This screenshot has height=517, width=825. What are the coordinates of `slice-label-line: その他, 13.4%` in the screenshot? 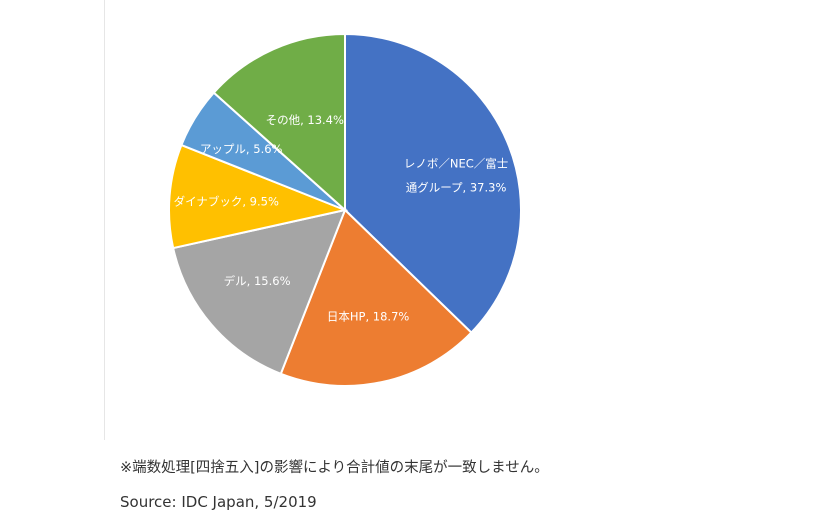 It's located at (305, 120).